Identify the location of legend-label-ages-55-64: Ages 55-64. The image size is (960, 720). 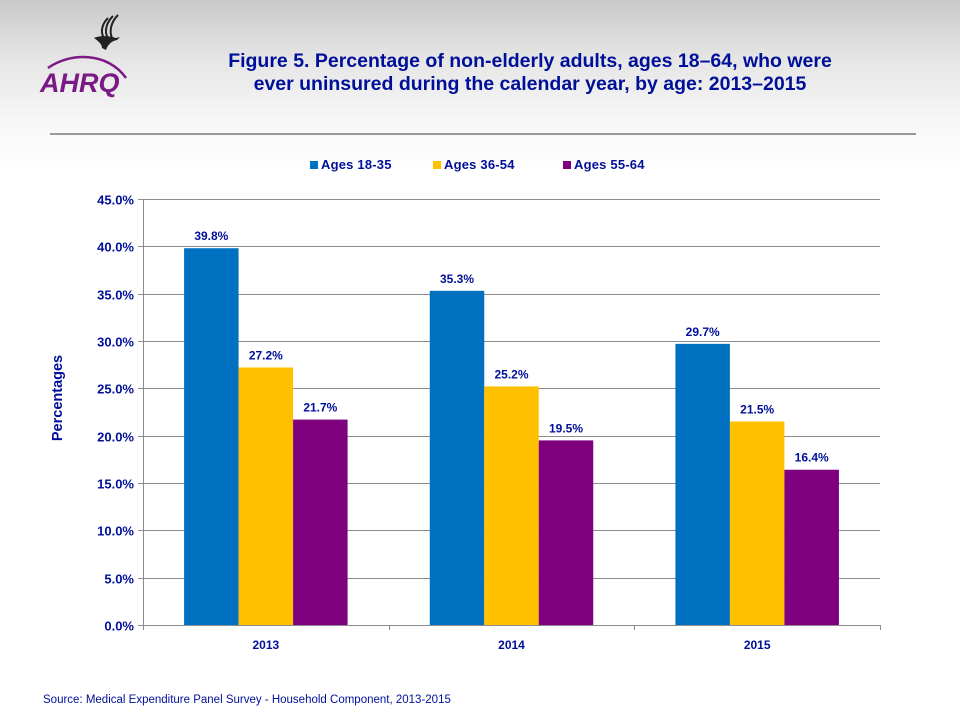
(609, 164).